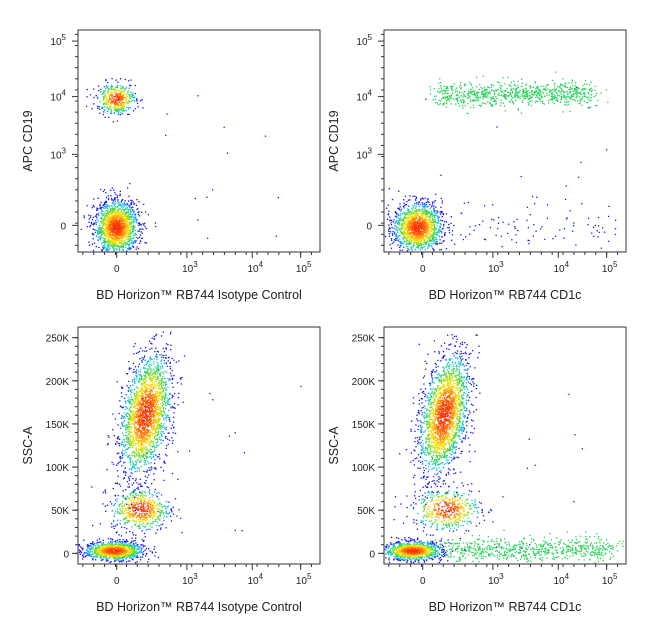 The image size is (650, 628). Describe the element at coordinates (561, 267) in the screenshot. I see `tick-label: 104` at that location.